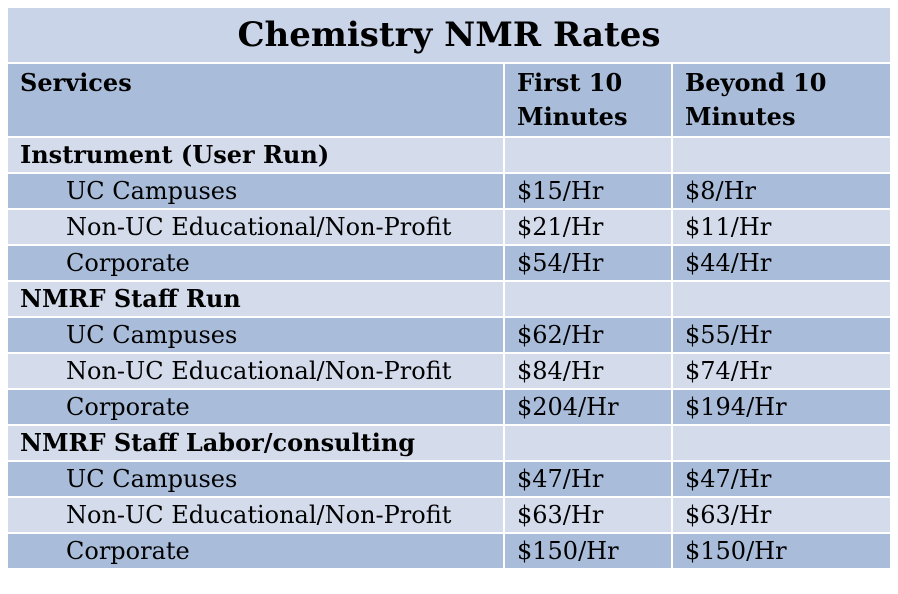 The height and width of the screenshot is (594, 898). Describe the element at coordinates (781, 227) in the screenshot. I see `beyond-10-cell: $11/Hr` at that location.